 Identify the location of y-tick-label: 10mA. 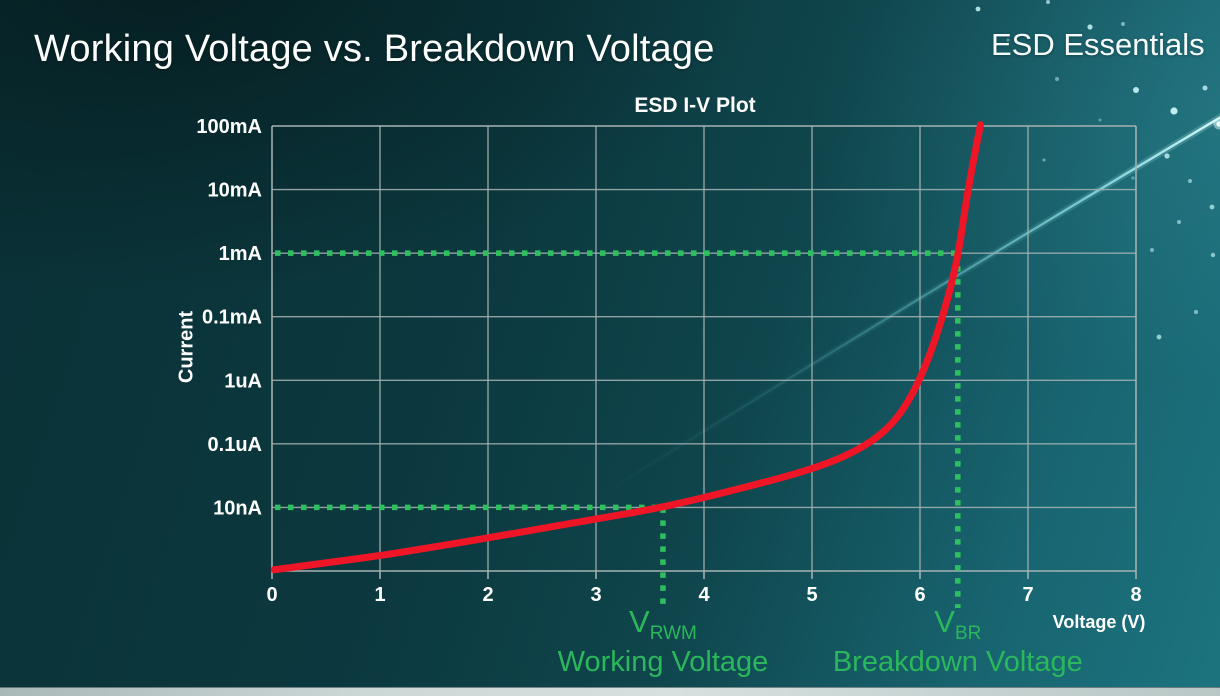
(235, 191).